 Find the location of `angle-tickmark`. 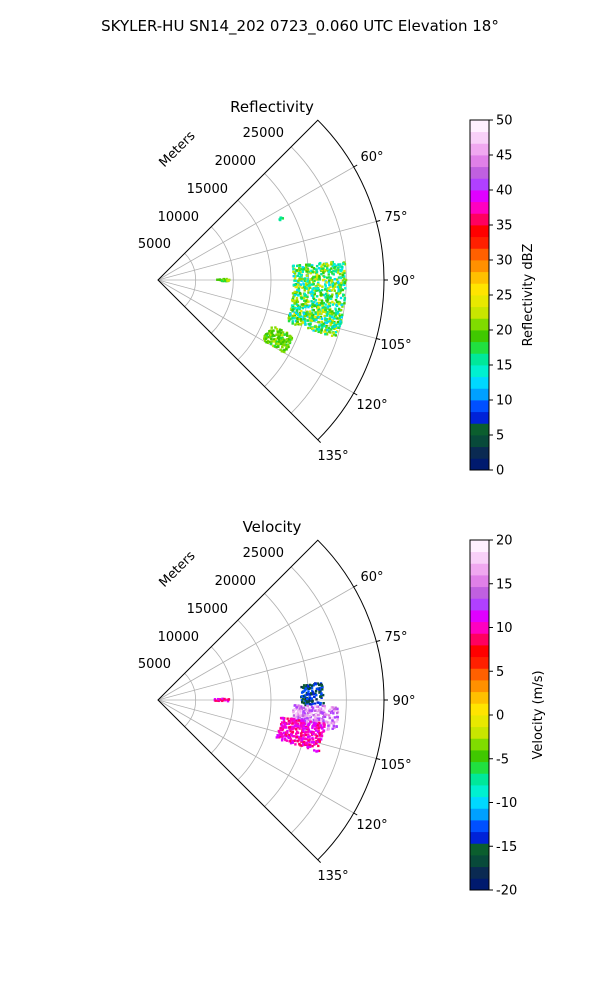

angle-tickmark is located at coordinates (378, 640).